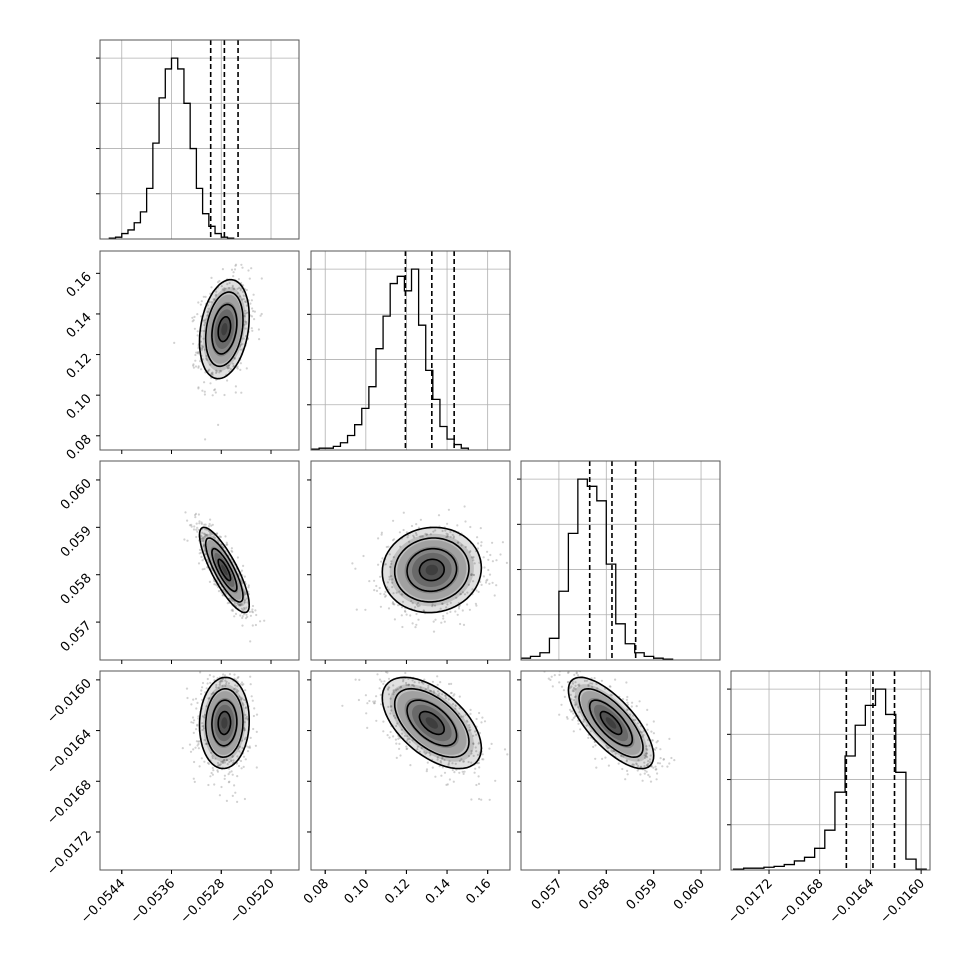  What do you see at coordinates (76, 542) in the screenshot?
I see `y-tick-label: 0.059` at bounding box center [76, 542].